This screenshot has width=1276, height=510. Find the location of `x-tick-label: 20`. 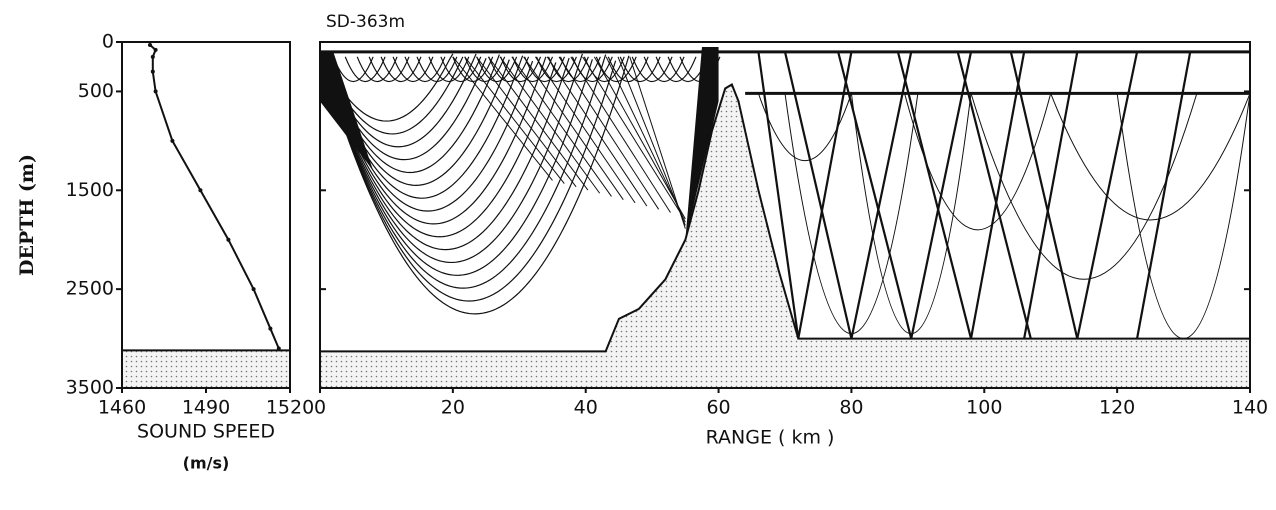

x-tick-label: 20 is located at coordinates (453, 408).